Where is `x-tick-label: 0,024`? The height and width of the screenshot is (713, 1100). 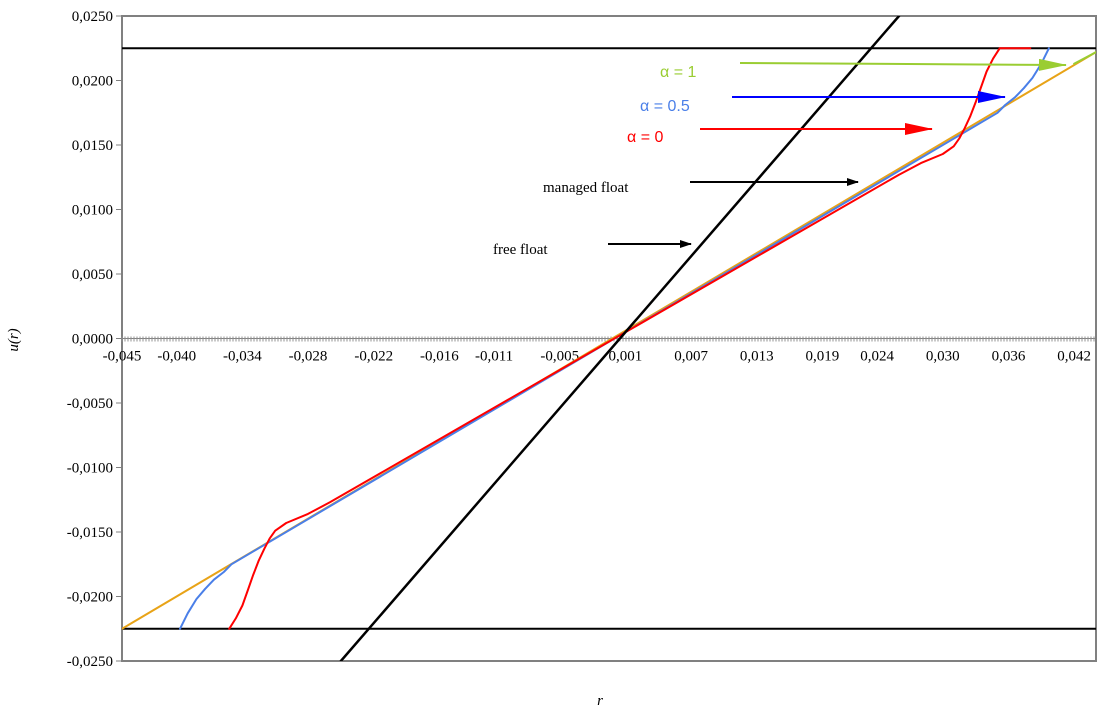 x-tick-label: 0,024 is located at coordinates (877, 357).